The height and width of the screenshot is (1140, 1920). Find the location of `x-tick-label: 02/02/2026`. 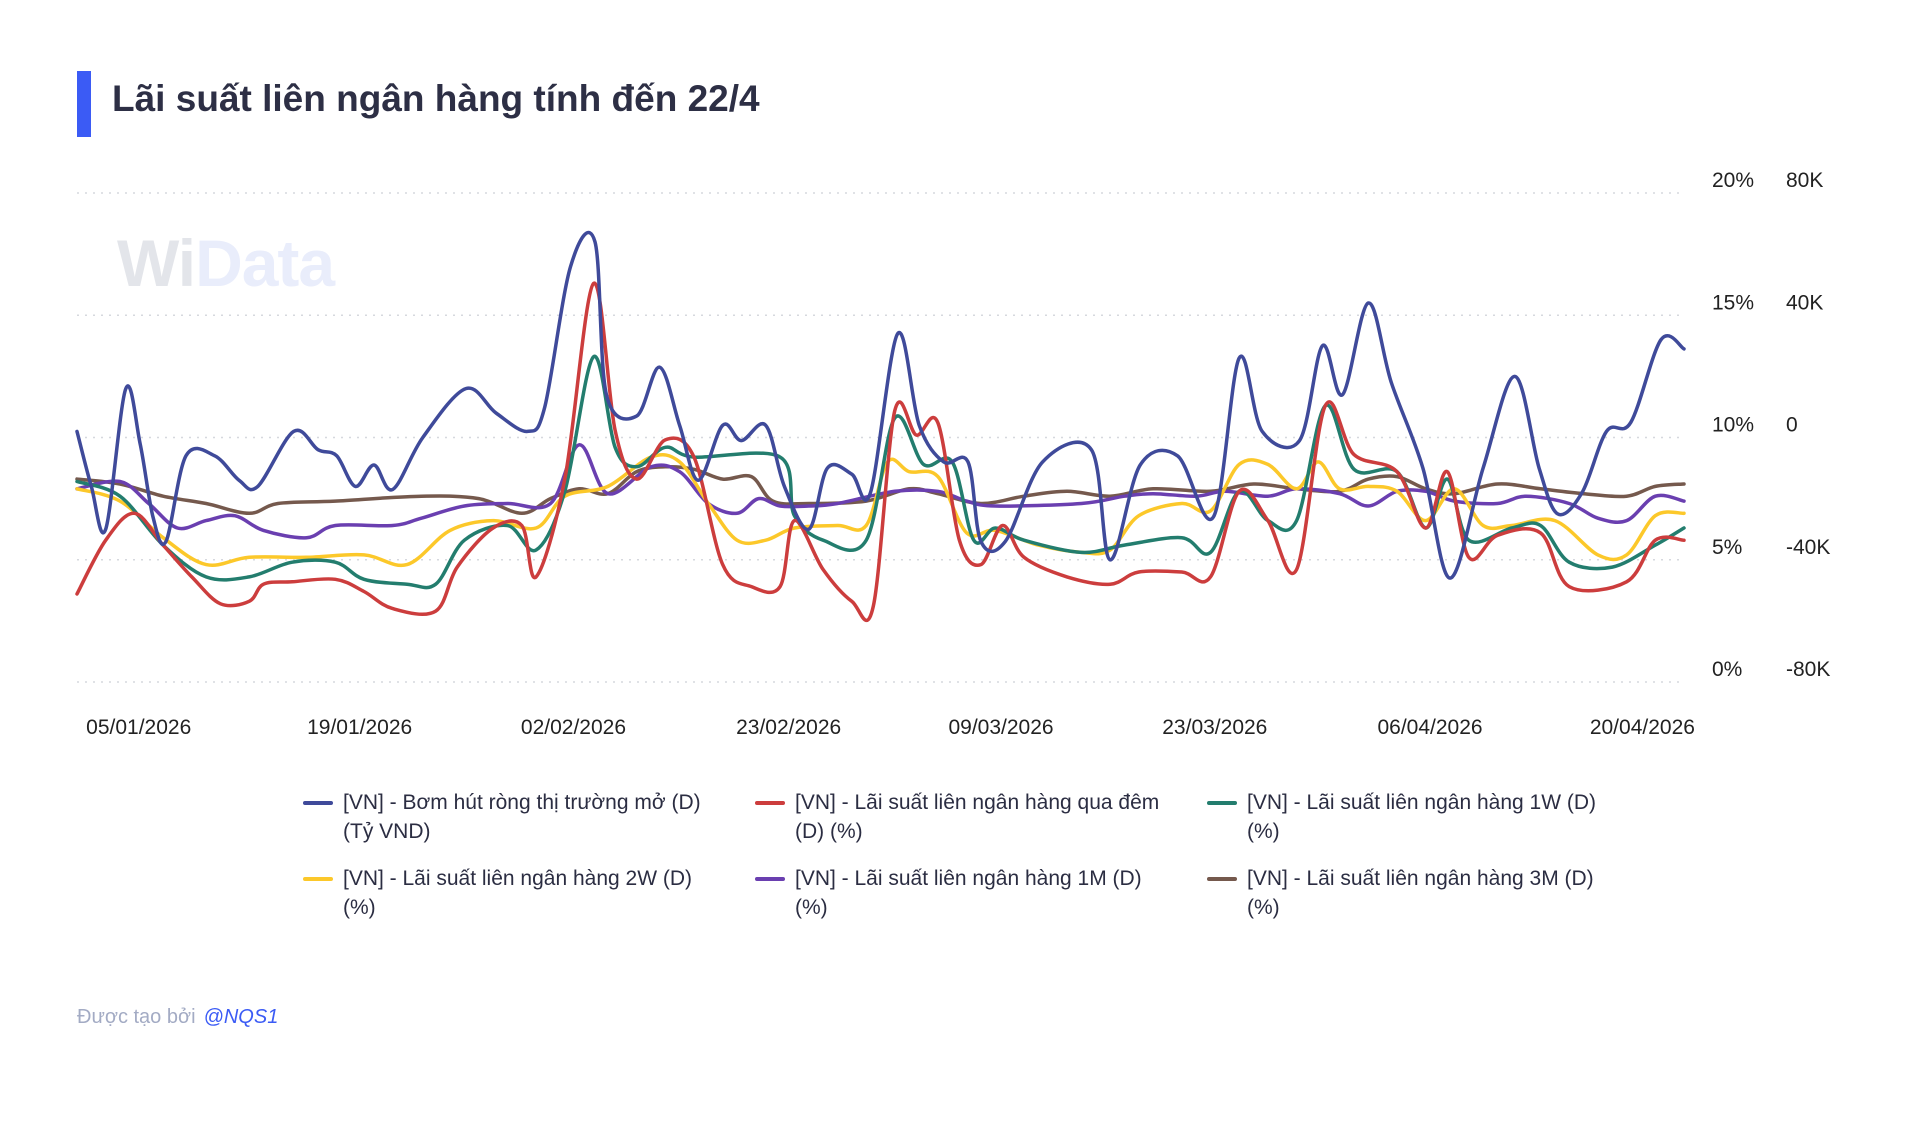

x-tick-label: 02/02/2026 is located at coordinates (573, 727).